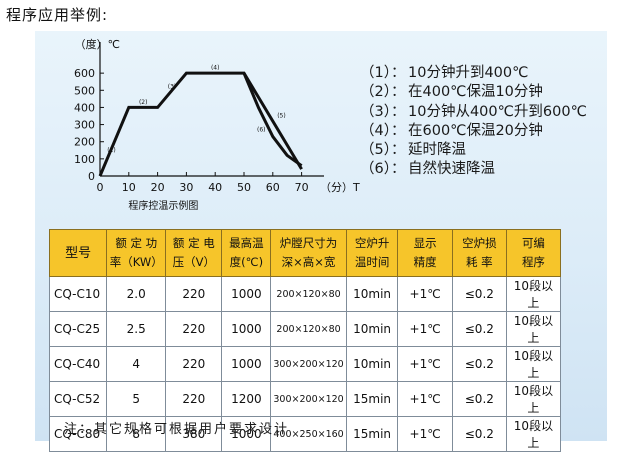  I want to click on x-tick-label: 30, so click(186, 187).